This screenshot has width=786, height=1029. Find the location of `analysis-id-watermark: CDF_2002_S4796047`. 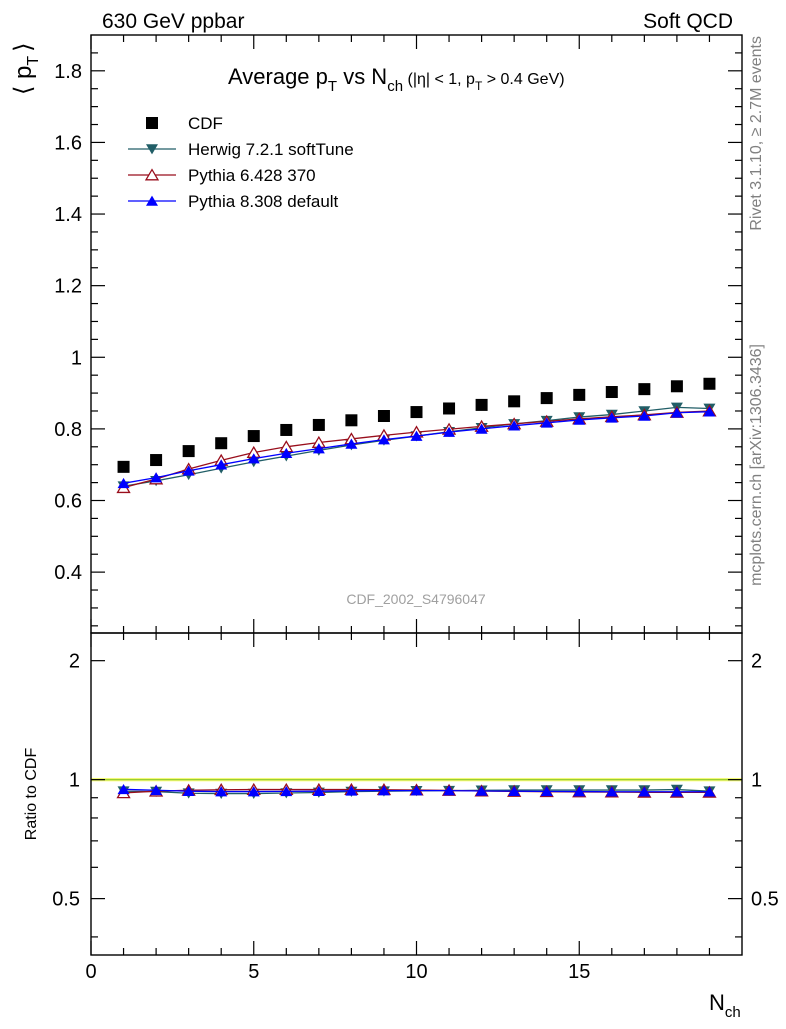

analysis-id-watermark: CDF_2002_S4796047 is located at coordinates (416, 599).